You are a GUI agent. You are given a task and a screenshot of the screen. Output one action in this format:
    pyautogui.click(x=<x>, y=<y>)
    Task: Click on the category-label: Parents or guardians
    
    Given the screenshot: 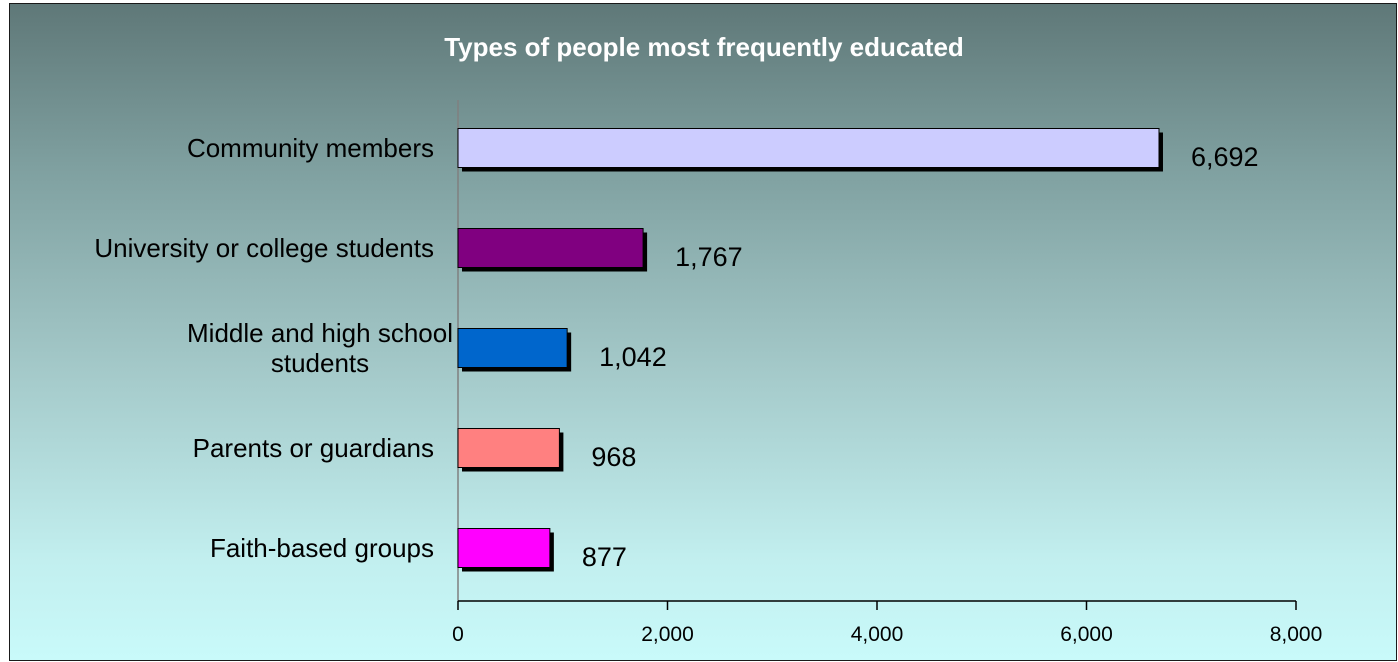 What is the action you would take?
    pyautogui.click(x=313, y=448)
    